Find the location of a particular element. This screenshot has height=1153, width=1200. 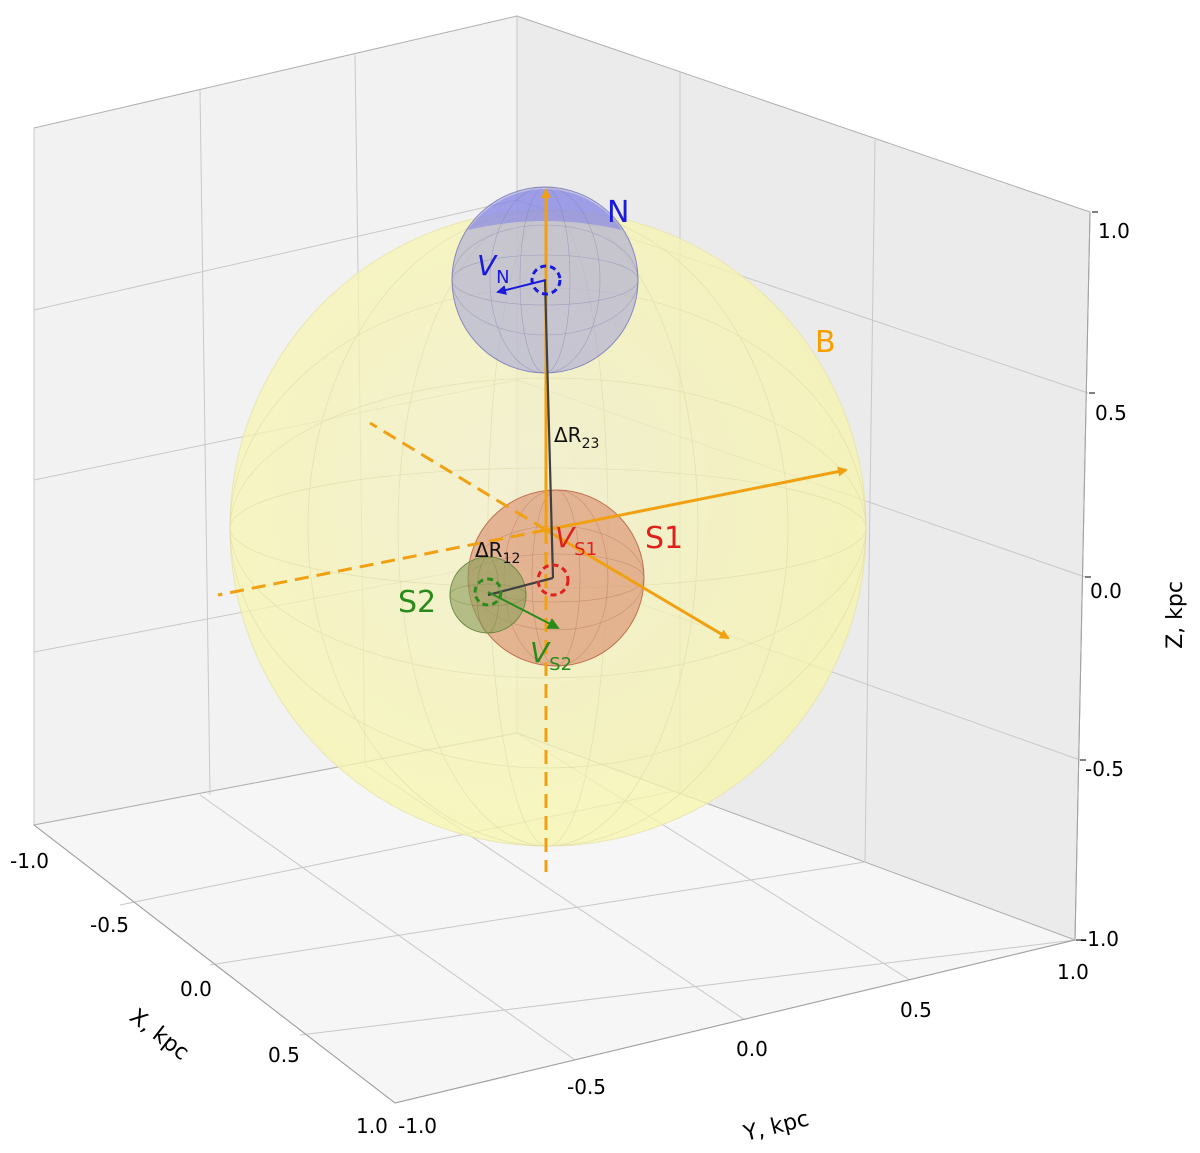

label-VS2: VS2 is located at coordinates (551, 655).